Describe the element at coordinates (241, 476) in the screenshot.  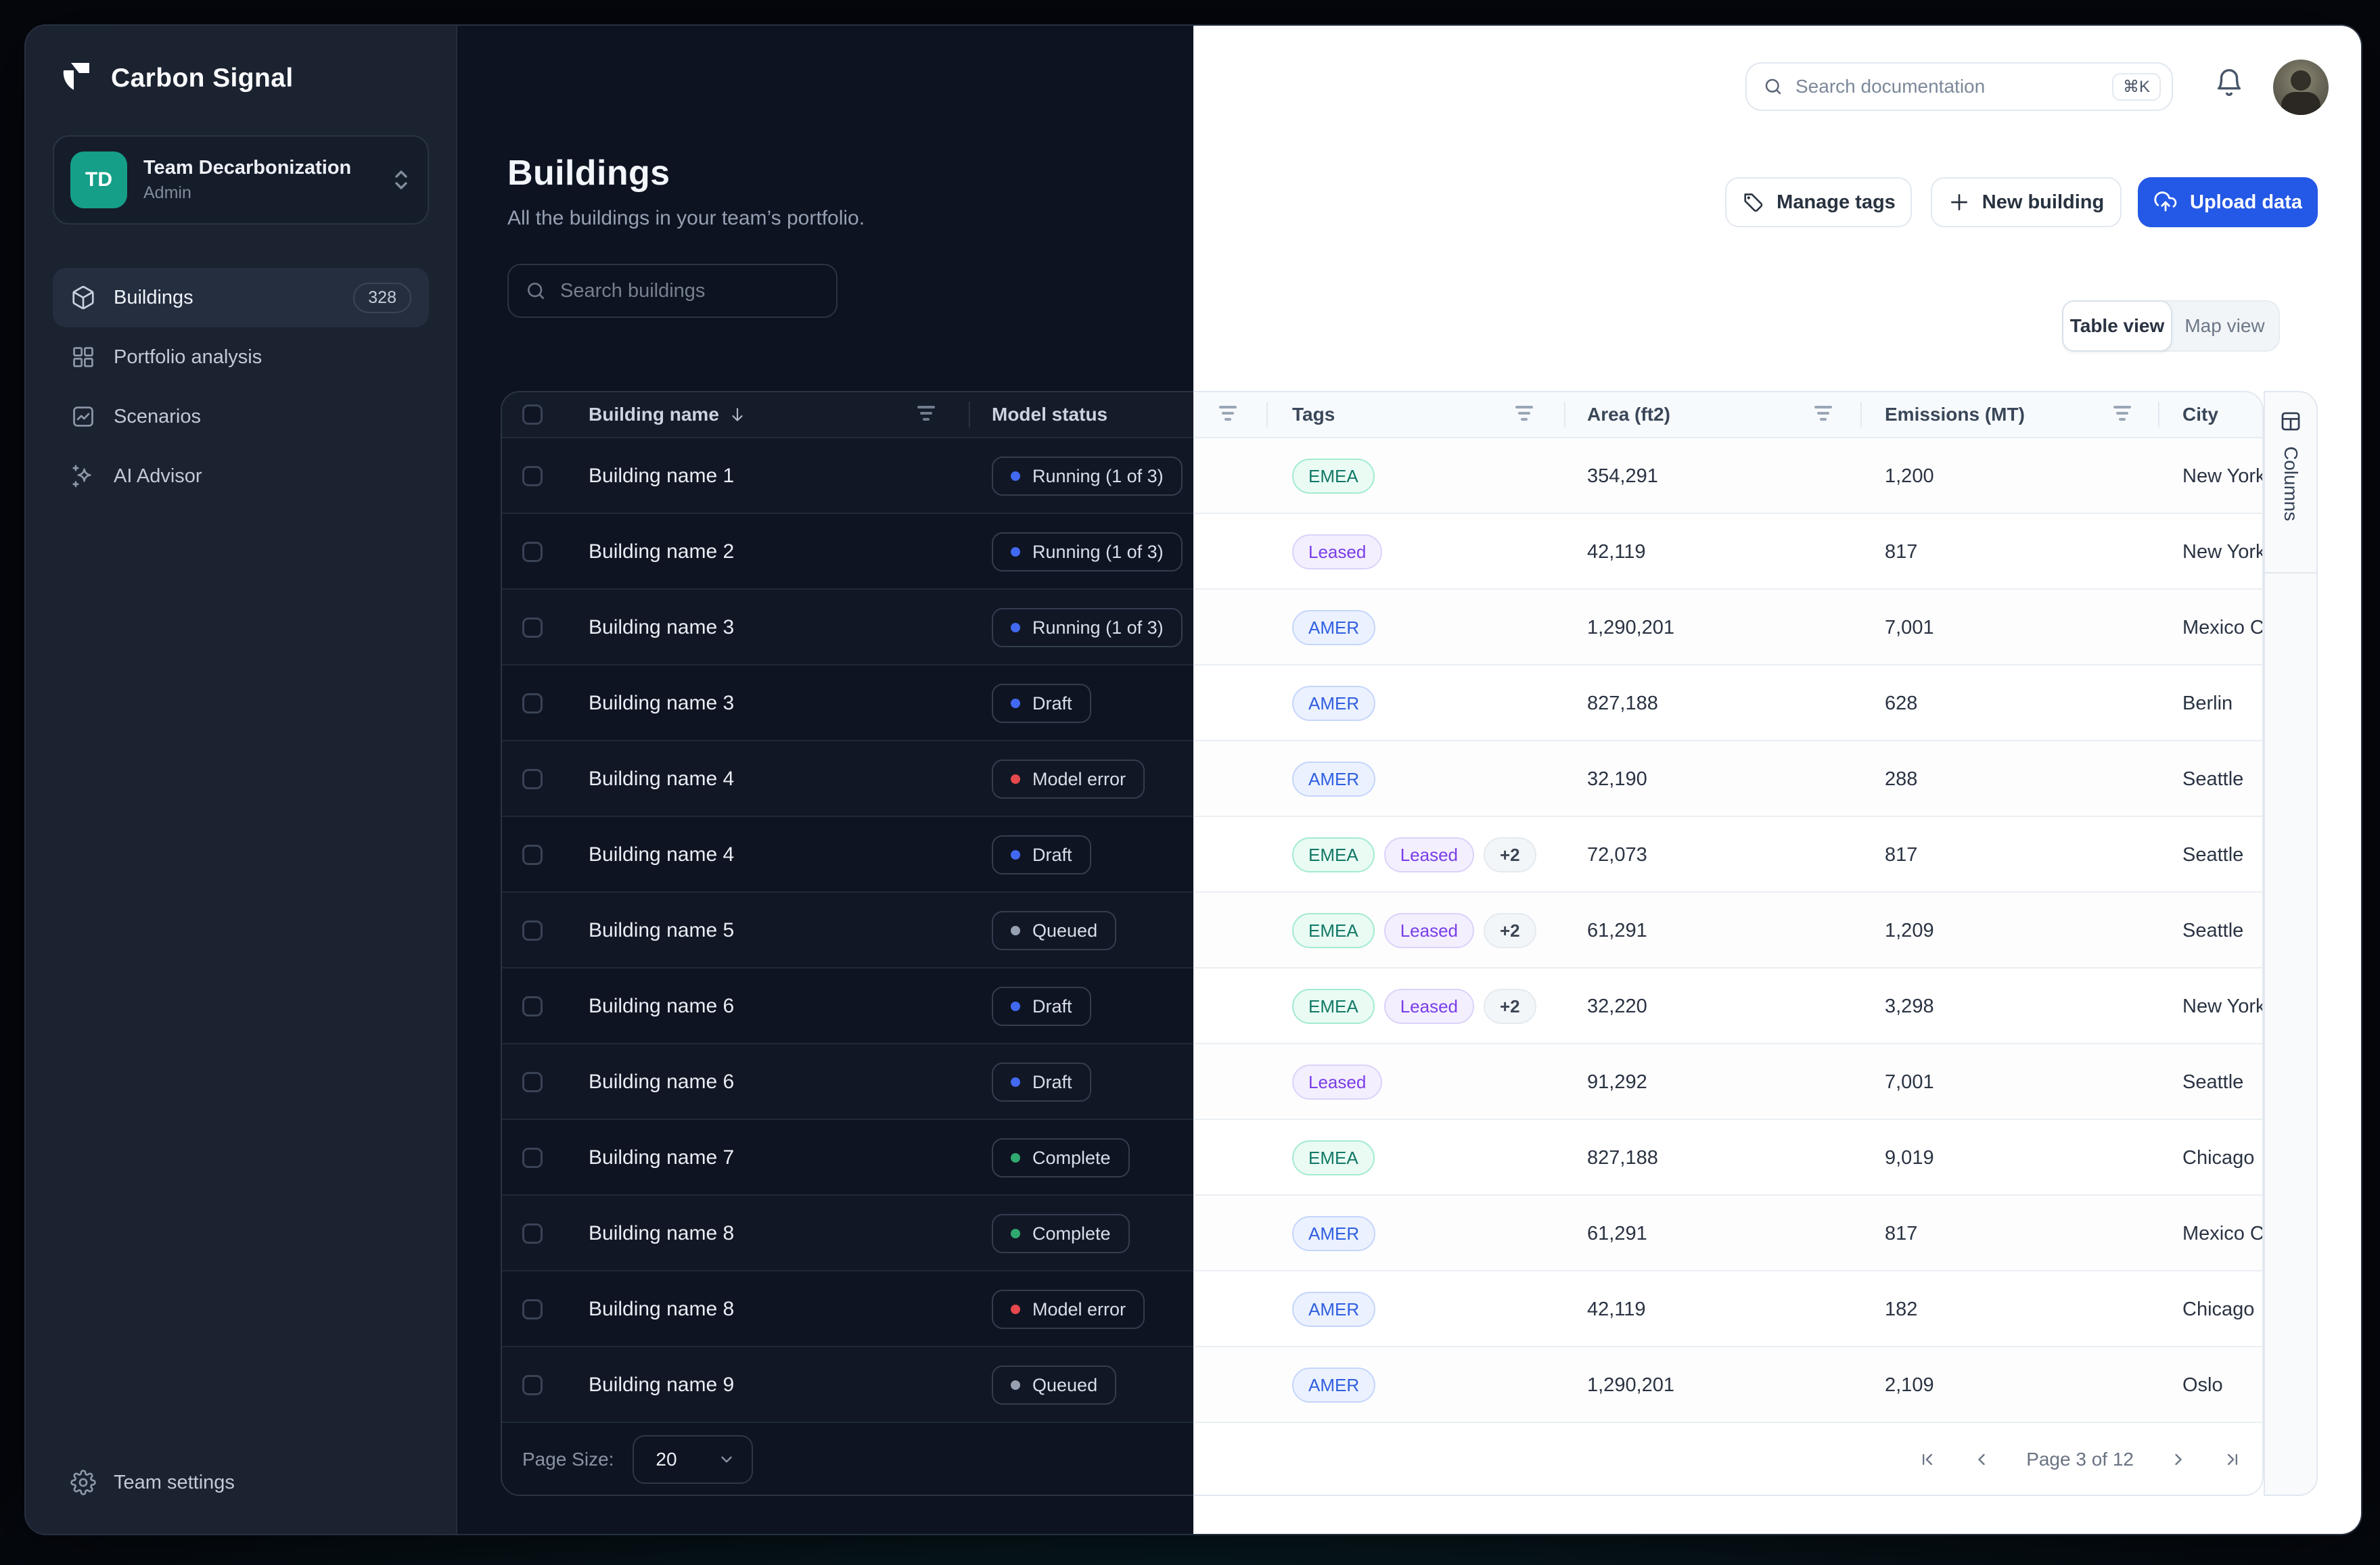
I see `sidebar-item-ai-advisor: AI Advisor` at that location.